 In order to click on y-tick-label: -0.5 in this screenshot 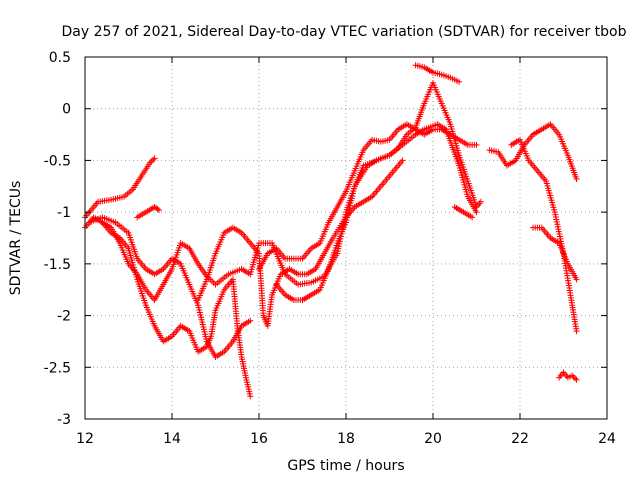, I will do `click(57, 161)`.